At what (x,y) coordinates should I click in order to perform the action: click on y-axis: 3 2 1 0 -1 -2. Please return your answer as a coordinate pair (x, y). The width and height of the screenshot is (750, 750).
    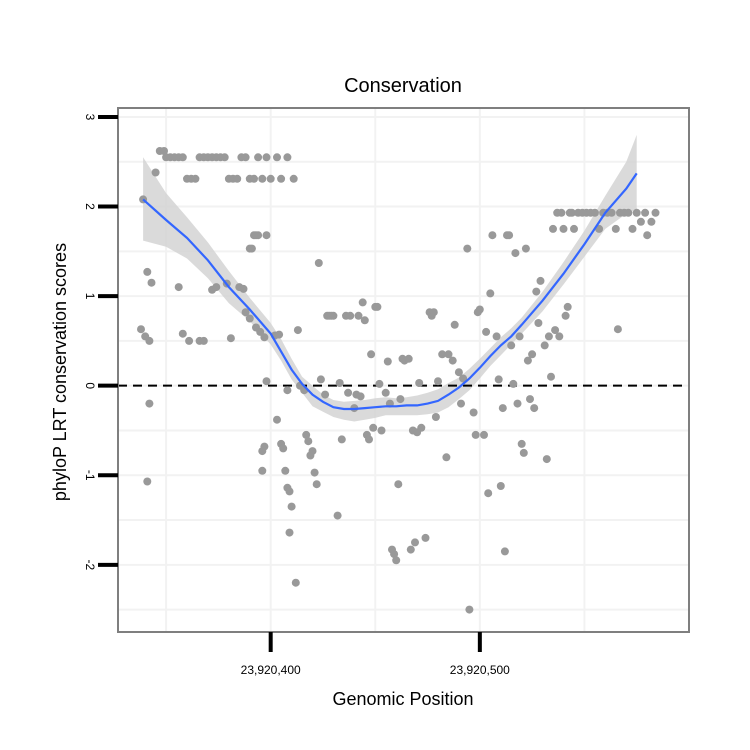
    Looking at the image, I should click on (100, 342).